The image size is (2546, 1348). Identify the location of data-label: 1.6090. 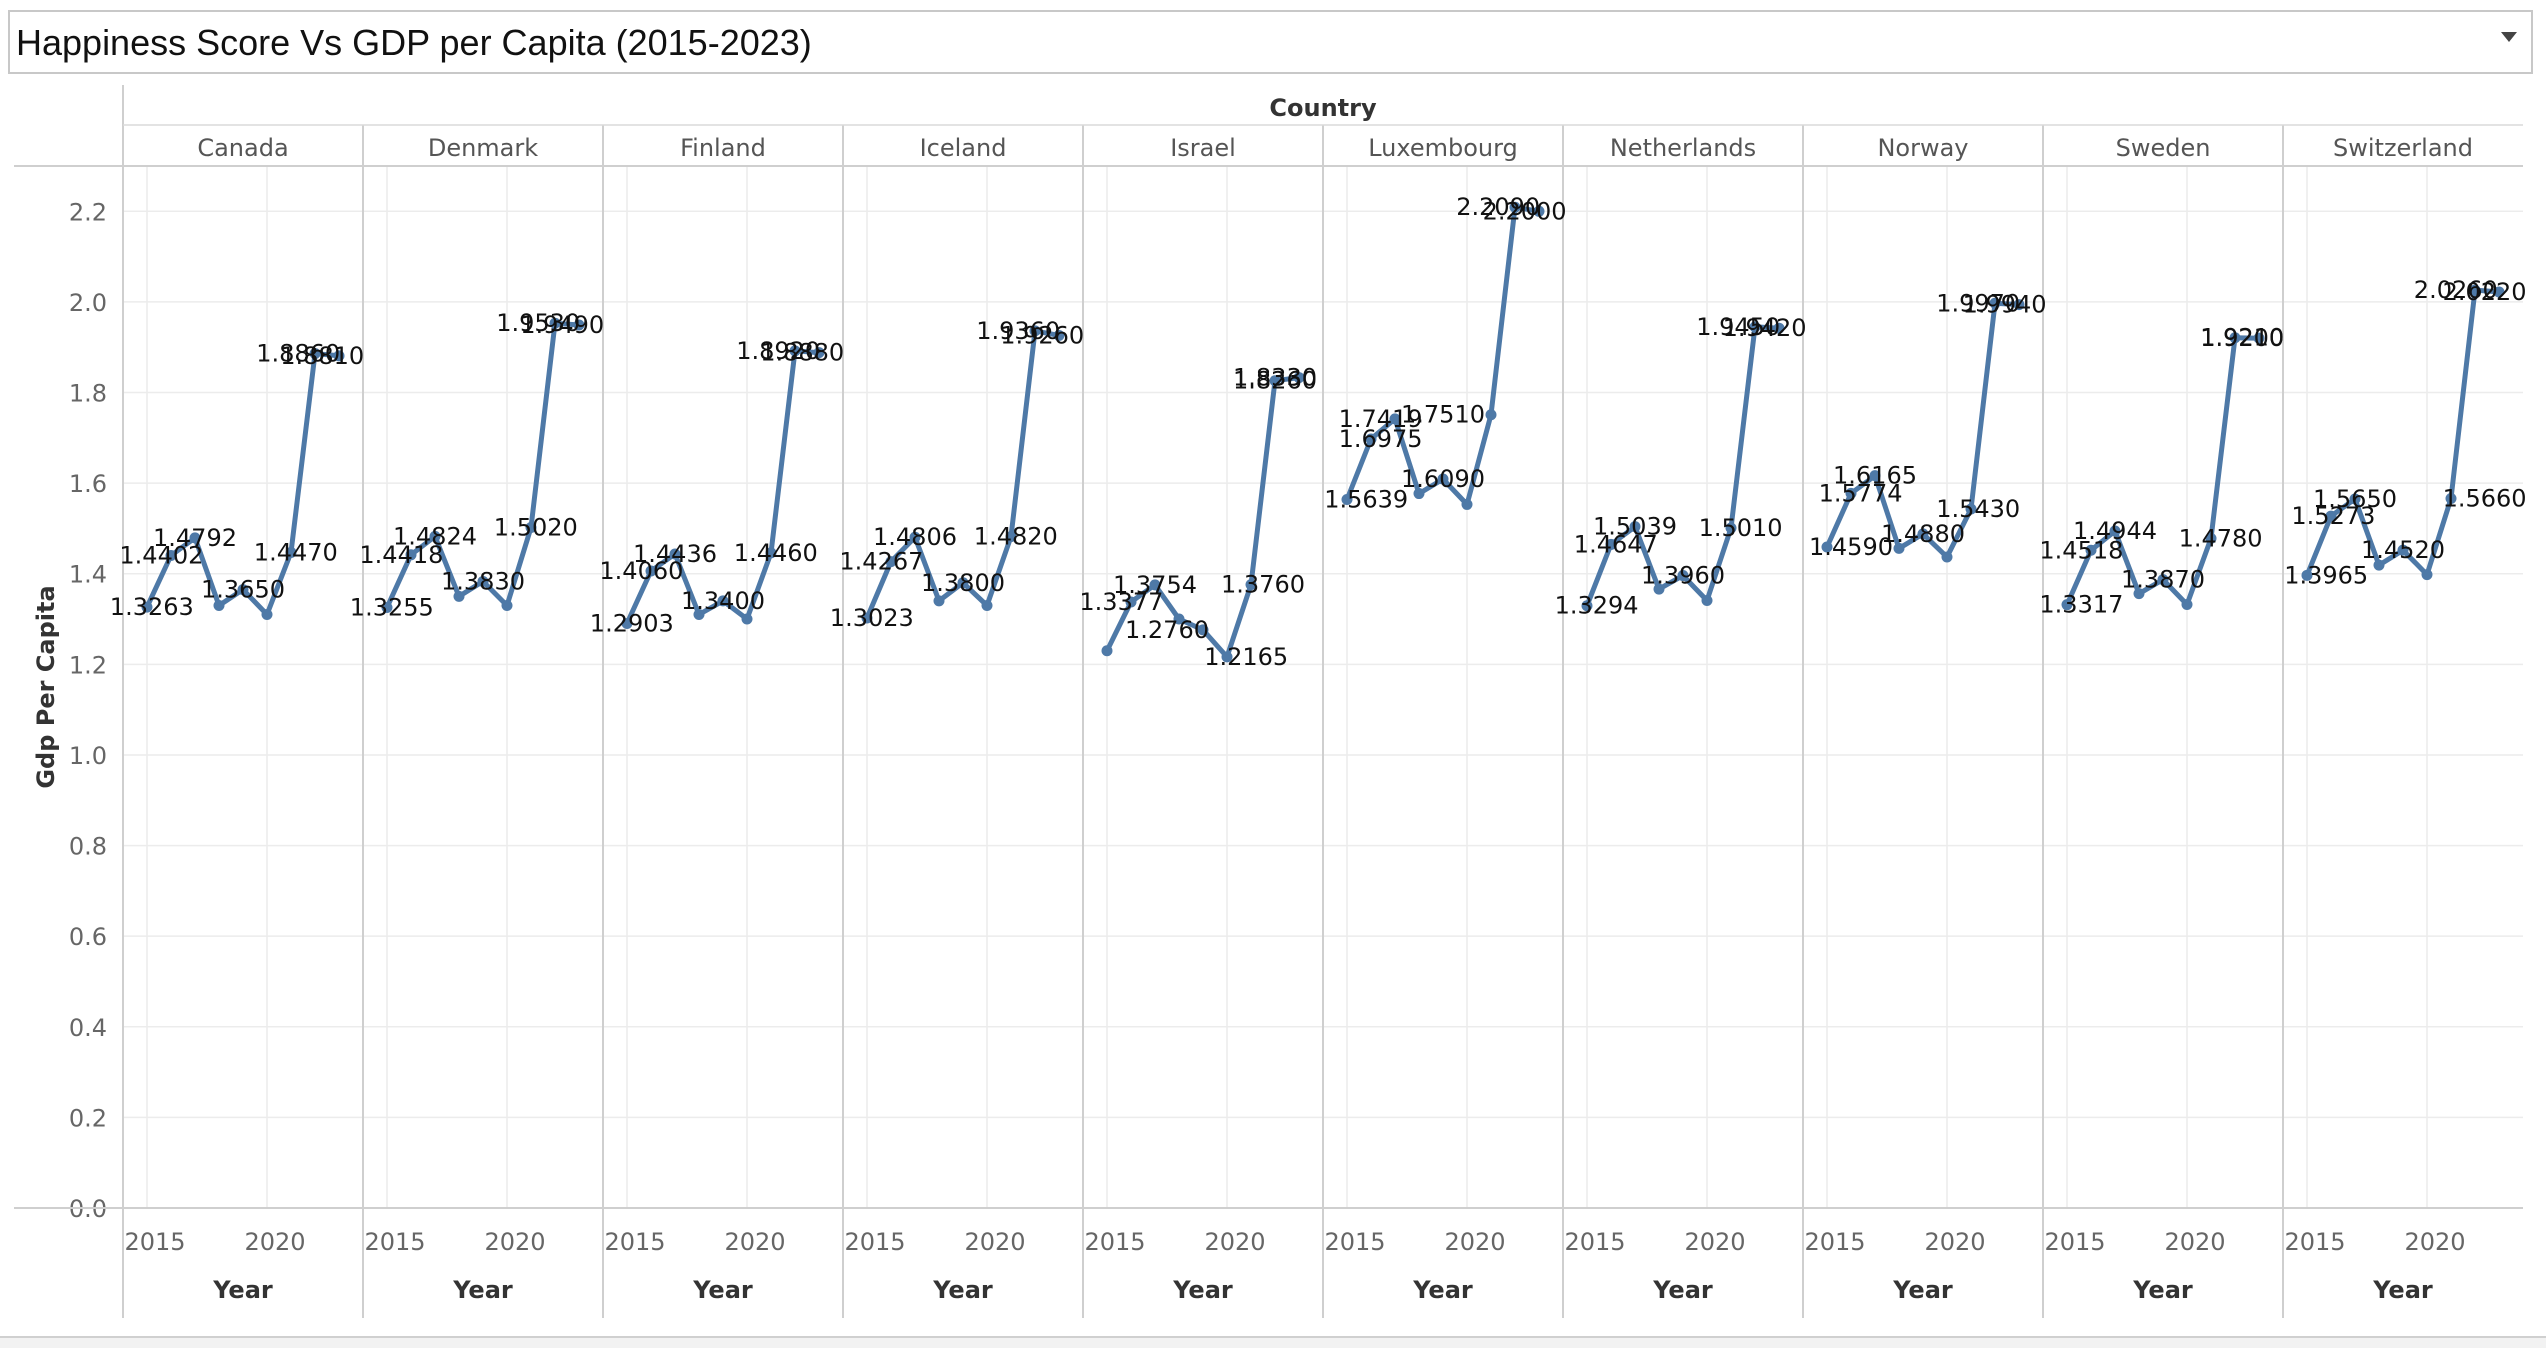
(1443, 479).